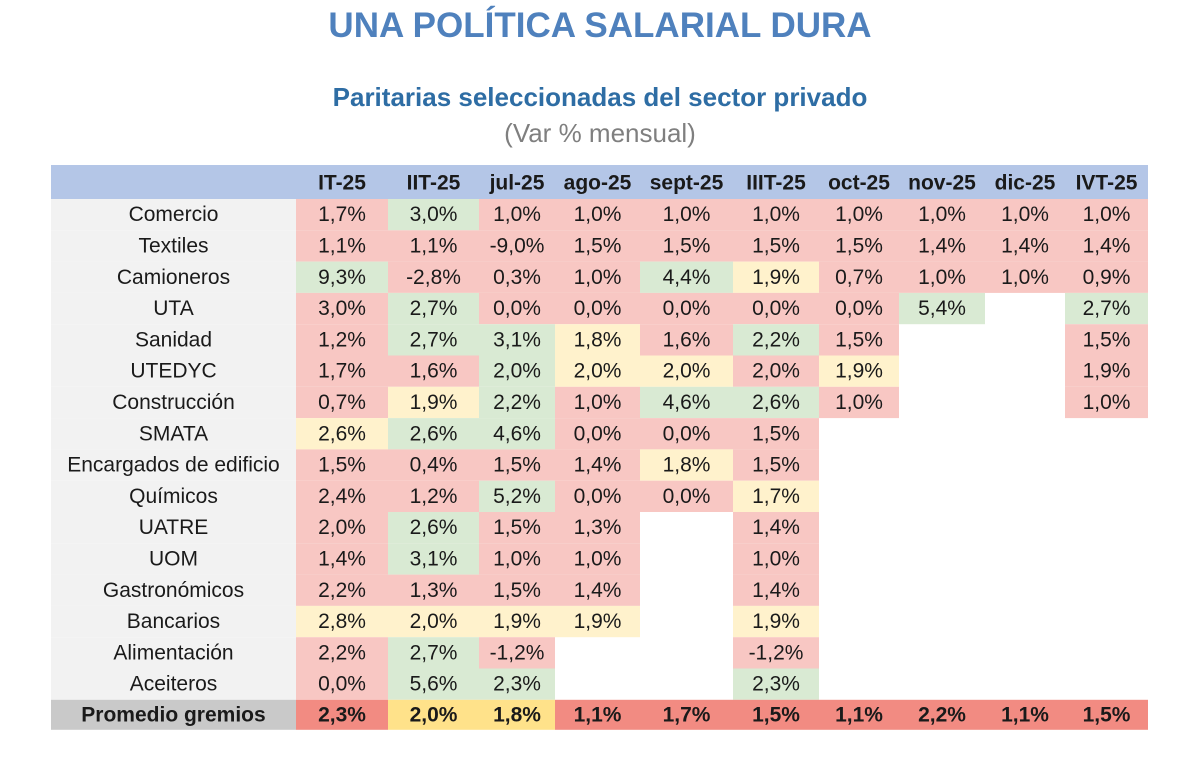 The height and width of the screenshot is (758, 1200). I want to click on row-label: Bancarios, so click(173, 621).